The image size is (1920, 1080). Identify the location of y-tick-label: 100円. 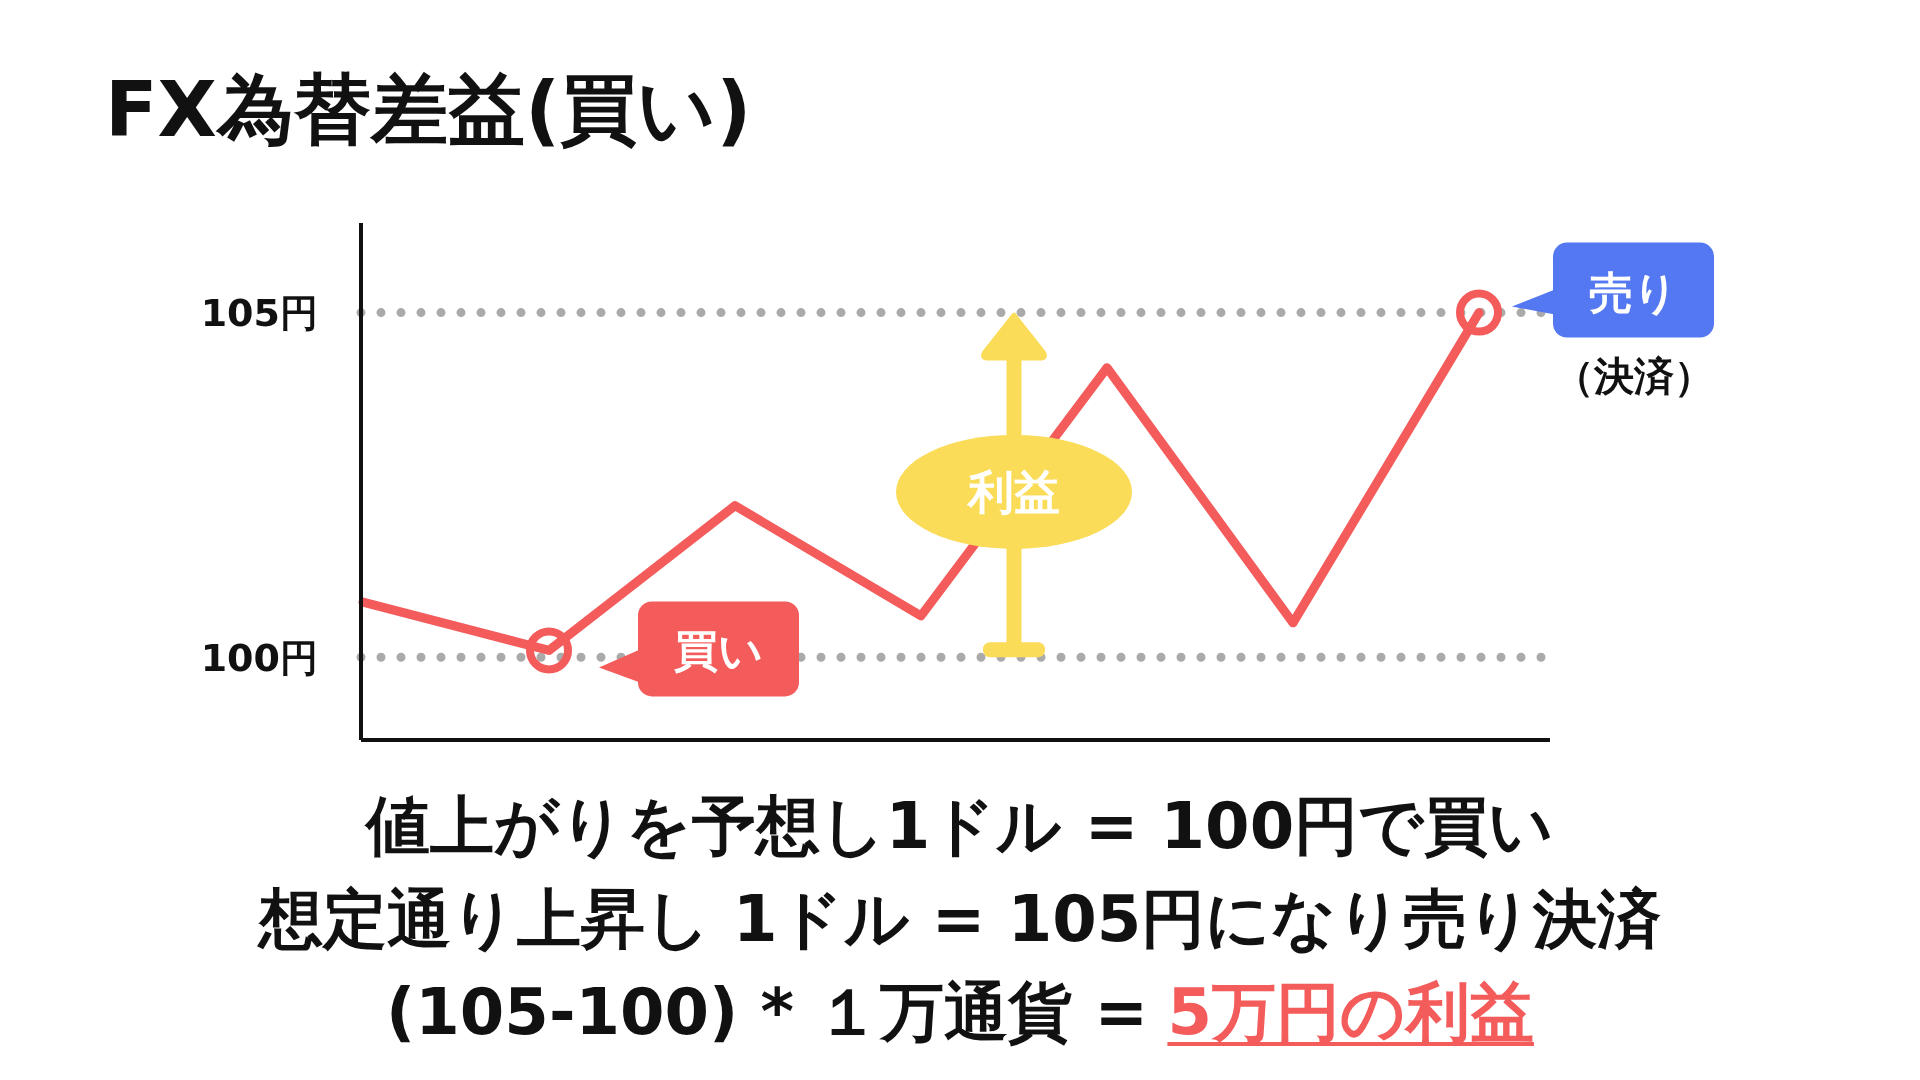
(259, 657).